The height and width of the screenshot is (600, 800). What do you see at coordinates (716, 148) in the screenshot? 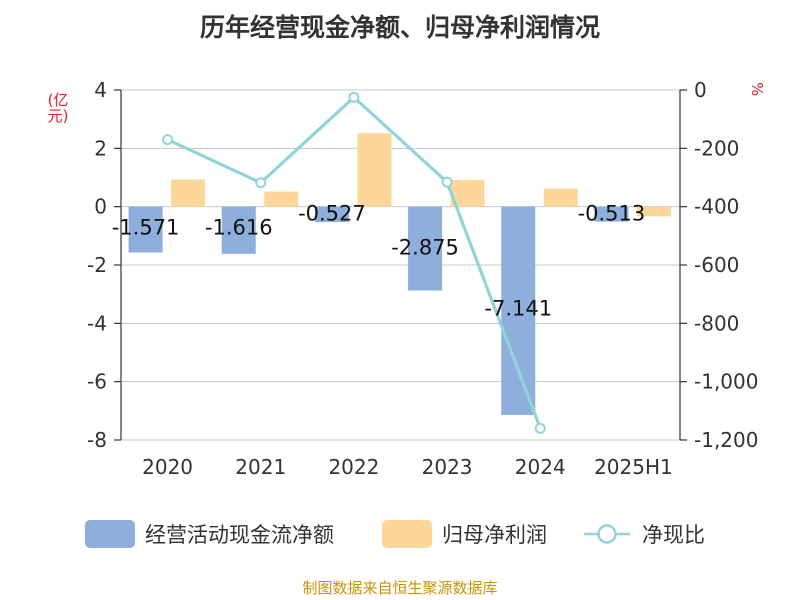
I see `right-tick-label-1: -200` at bounding box center [716, 148].